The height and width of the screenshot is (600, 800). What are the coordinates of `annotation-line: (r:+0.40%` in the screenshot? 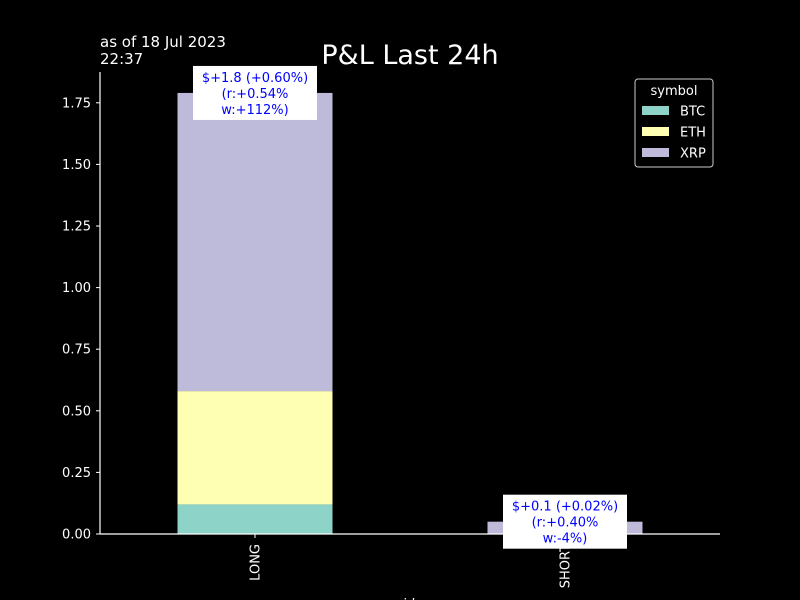 It's located at (565, 523).